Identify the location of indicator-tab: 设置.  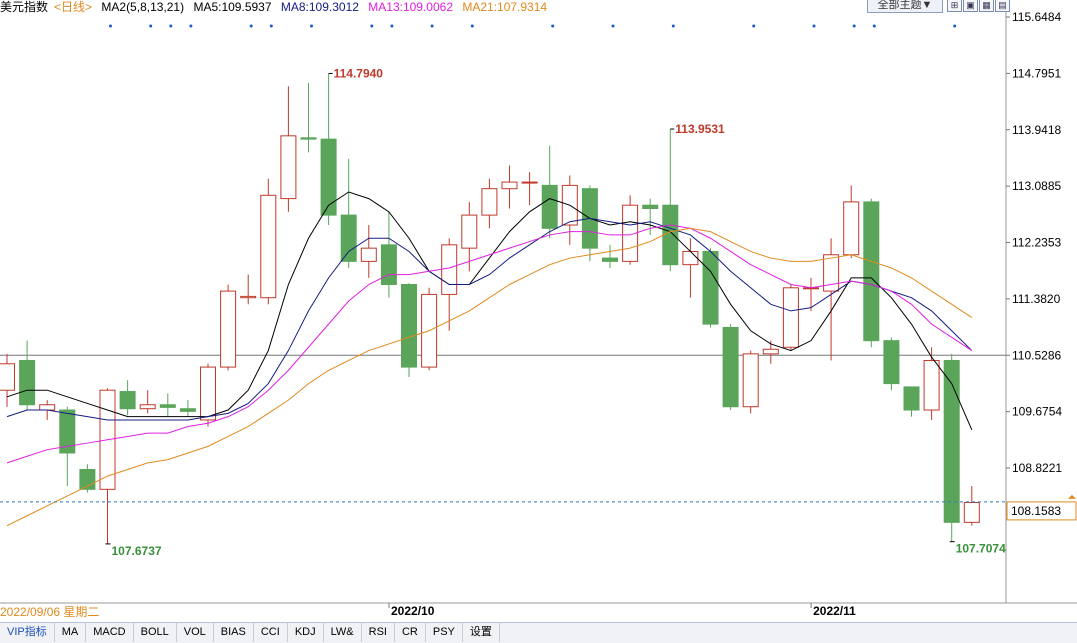
(481, 632).